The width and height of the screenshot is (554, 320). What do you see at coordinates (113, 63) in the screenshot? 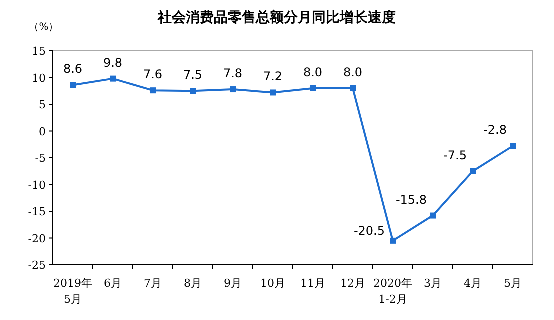
I see `data-label: 9.8` at bounding box center [113, 63].